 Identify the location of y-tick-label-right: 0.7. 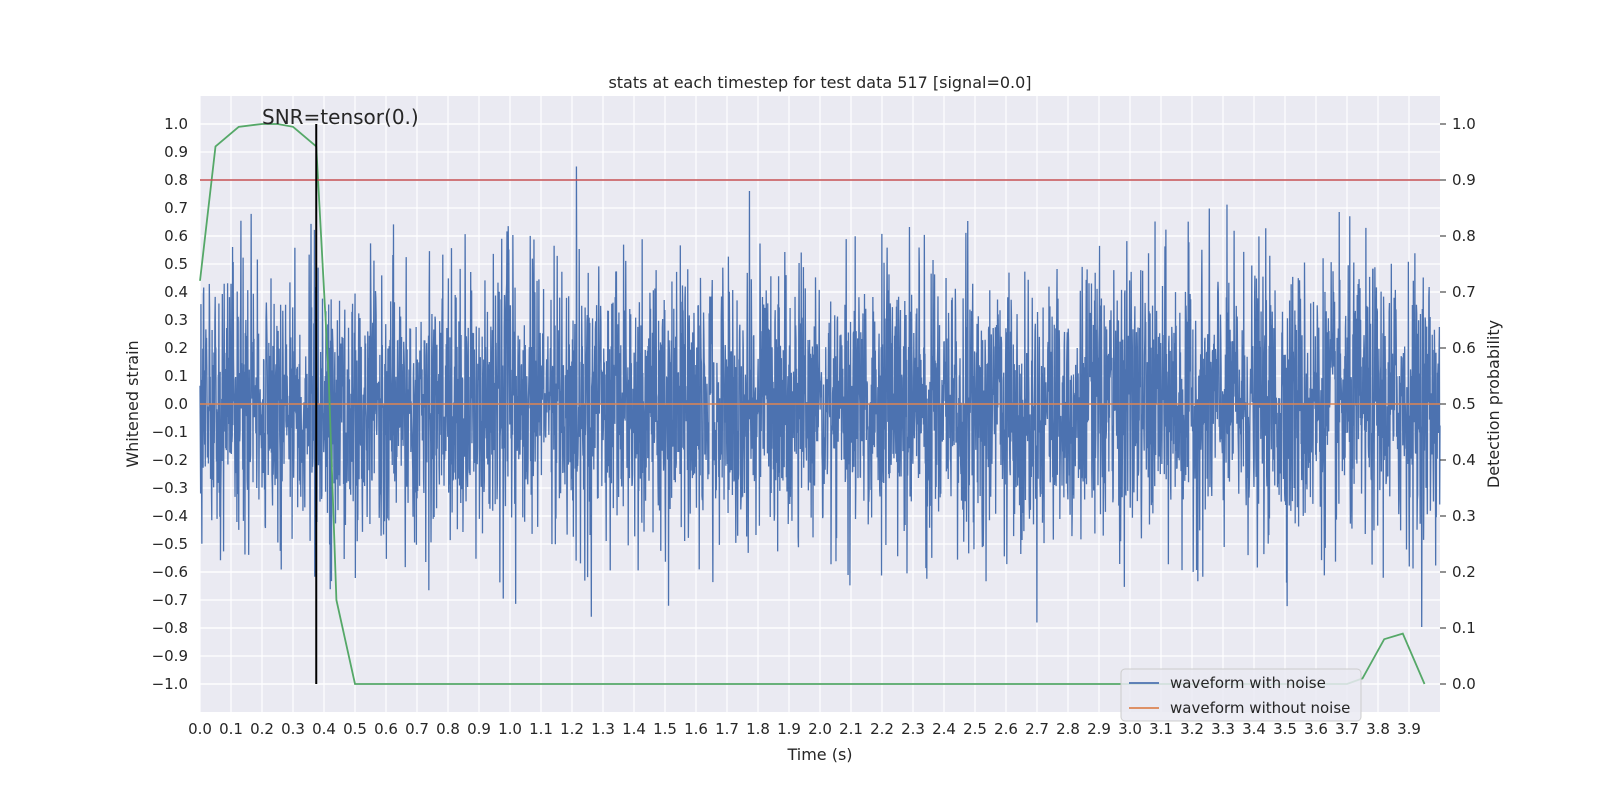
(1464, 292).